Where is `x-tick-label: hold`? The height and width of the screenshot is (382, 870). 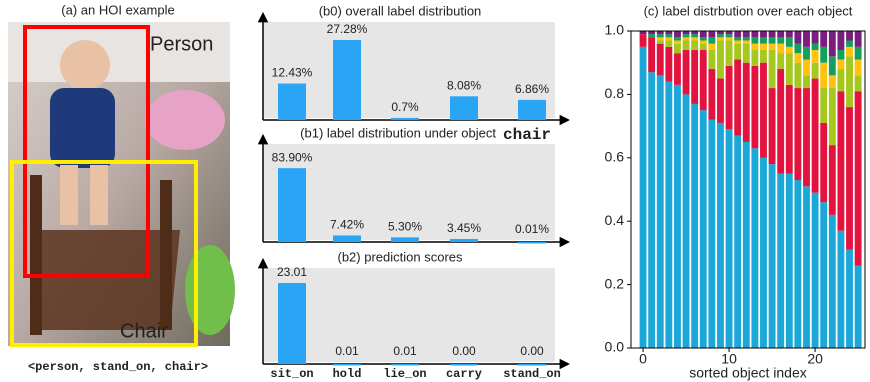
x-tick-label: hold is located at coordinates (347, 374).